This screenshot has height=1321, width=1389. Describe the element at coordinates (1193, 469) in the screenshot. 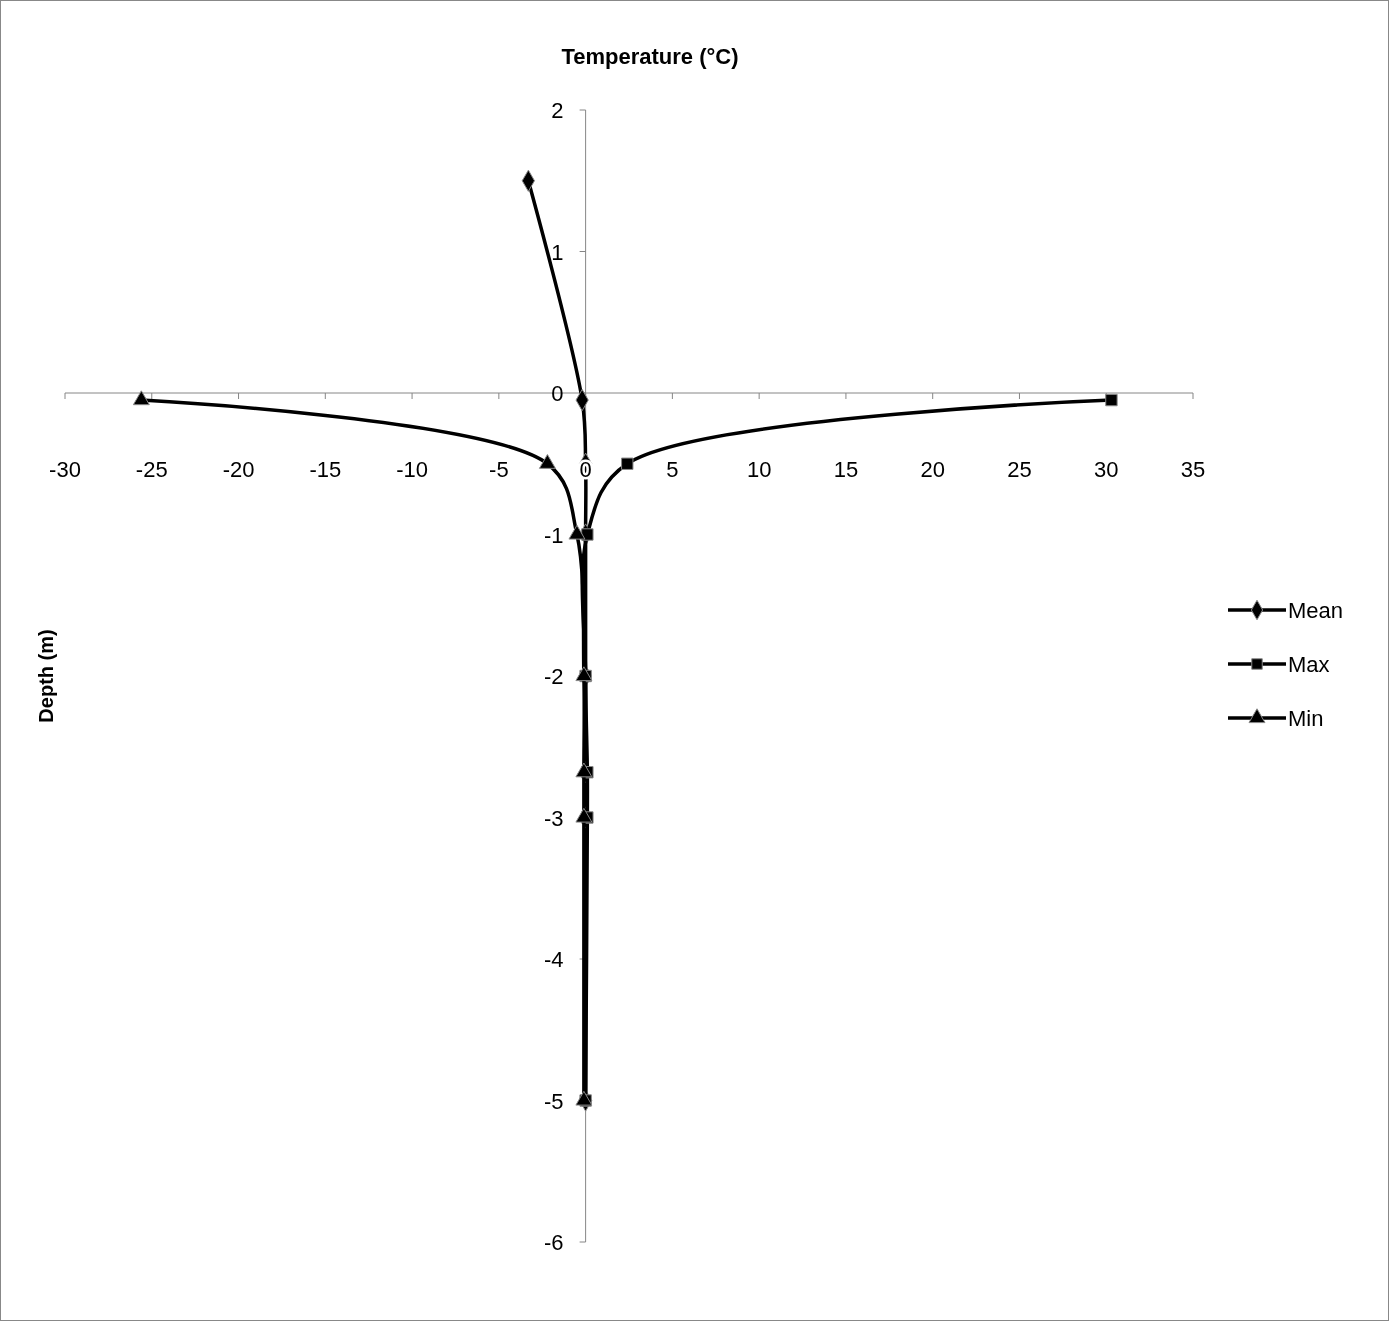

I see `x-tick-label: 35` at that location.